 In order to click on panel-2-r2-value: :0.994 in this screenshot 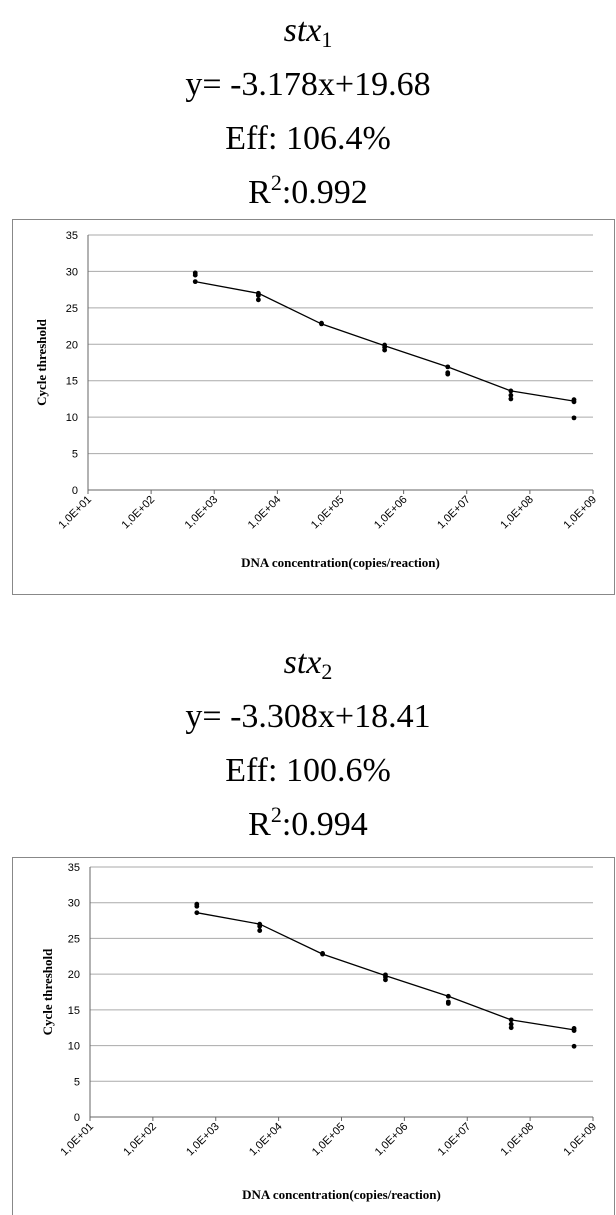, I will do `click(324, 824)`.